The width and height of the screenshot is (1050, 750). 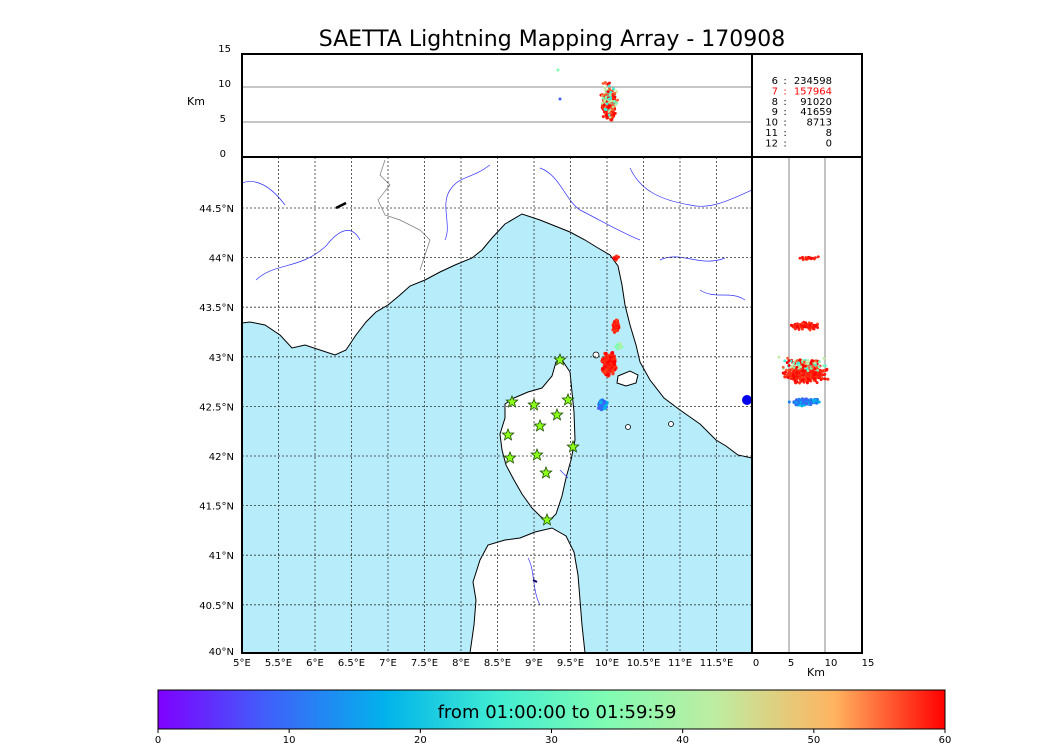 What do you see at coordinates (224, 84) in the screenshot?
I see `alt-tick-10: 10` at bounding box center [224, 84].